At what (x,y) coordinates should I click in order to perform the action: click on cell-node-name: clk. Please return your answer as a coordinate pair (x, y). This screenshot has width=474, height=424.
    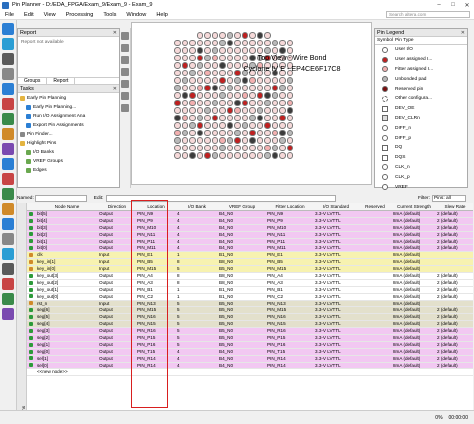
    Looking at the image, I should click on (40, 255).